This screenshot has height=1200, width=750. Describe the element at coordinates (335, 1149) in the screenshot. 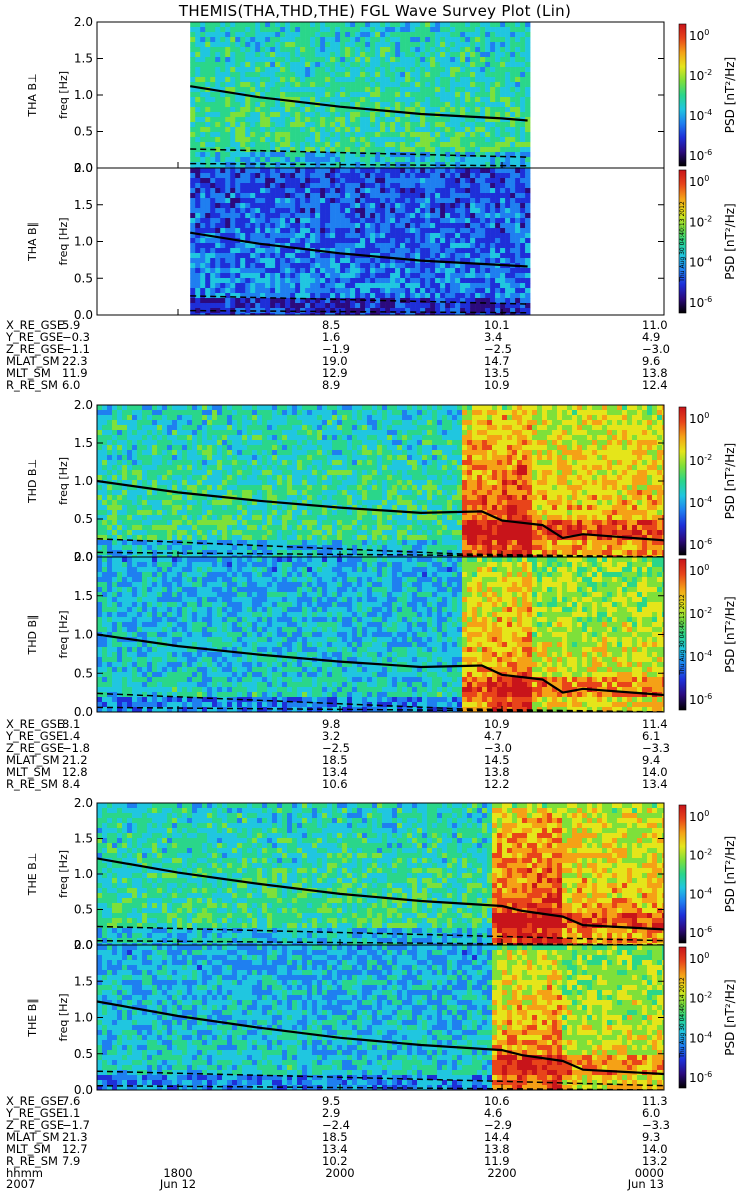

I see `ephemeris-value: 13.4` at that location.